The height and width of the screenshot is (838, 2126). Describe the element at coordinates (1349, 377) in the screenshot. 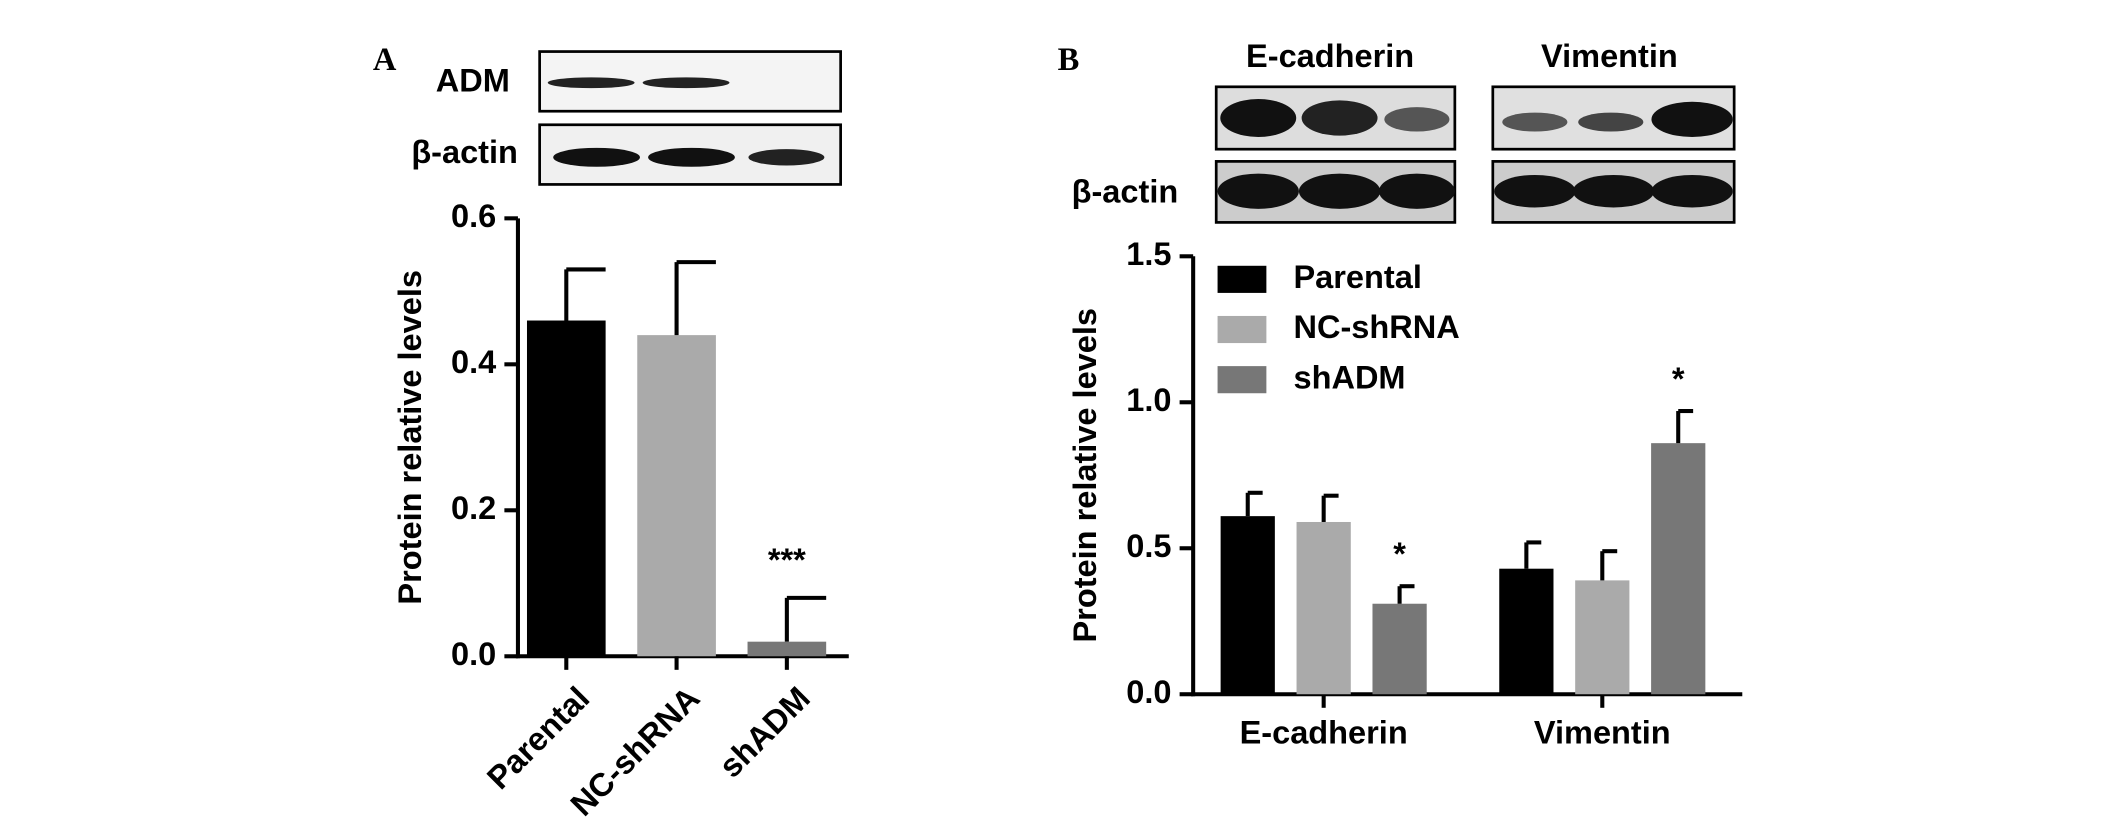

I see `legend-label: shADM` at that location.